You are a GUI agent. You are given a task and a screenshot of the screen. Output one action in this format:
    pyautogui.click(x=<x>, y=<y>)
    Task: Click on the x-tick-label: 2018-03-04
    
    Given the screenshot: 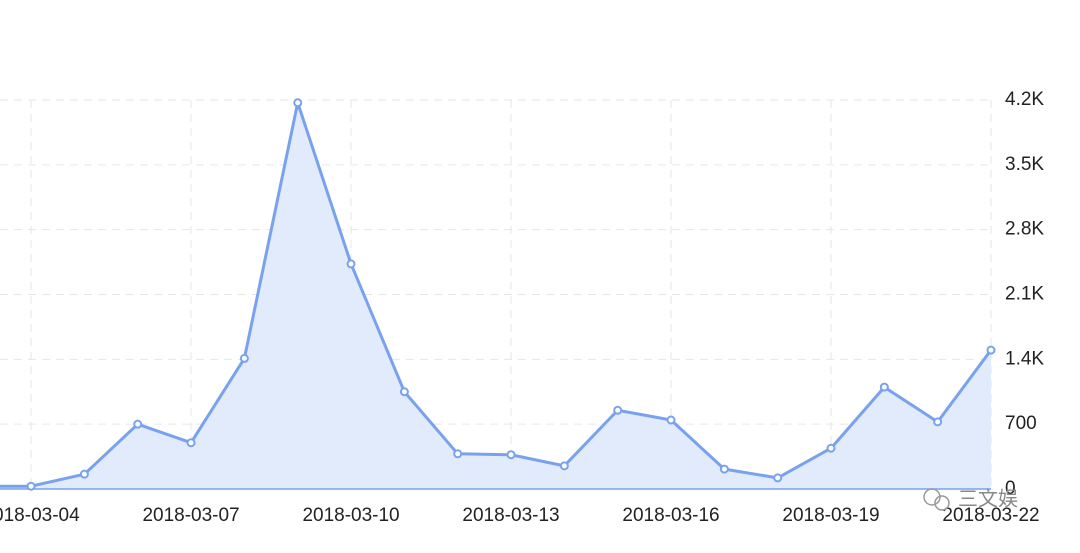 What is the action you would take?
    pyautogui.click(x=40, y=515)
    